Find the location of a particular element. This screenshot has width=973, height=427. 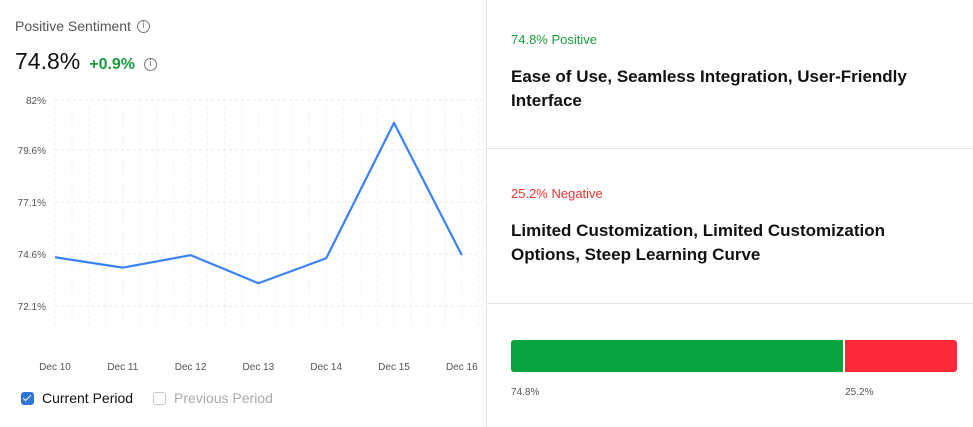

negative-share-label: 25.2% is located at coordinates (859, 392).